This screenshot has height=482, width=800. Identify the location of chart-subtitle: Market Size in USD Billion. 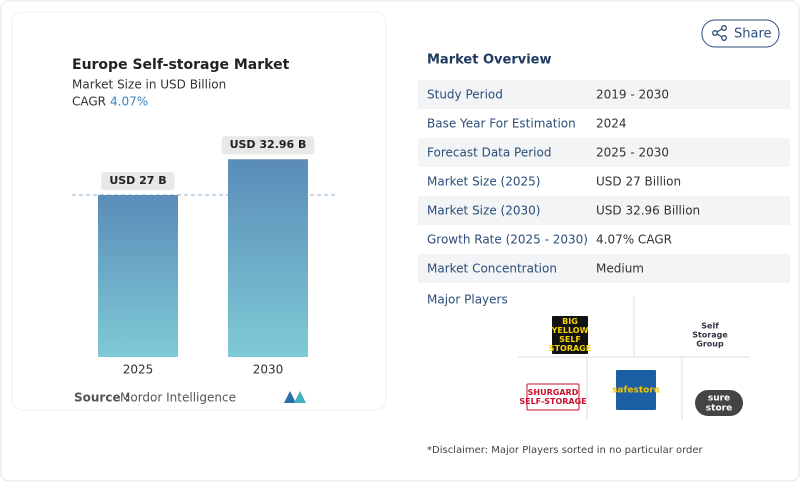
(149, 85).